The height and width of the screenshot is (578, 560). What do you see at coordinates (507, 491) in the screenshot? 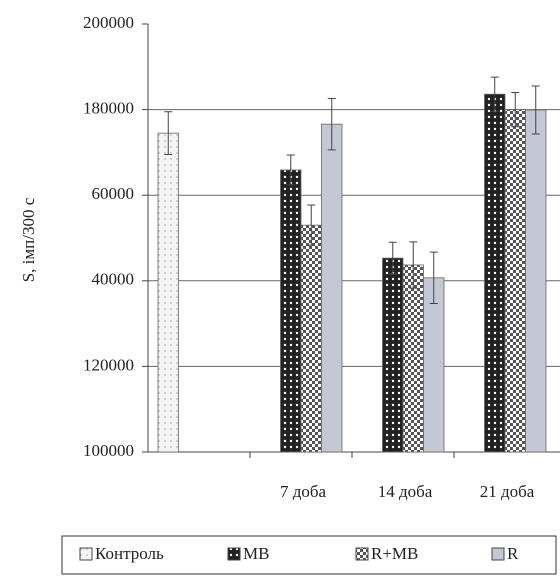
I see `x-tick-label: 21 доба` at bounding box center [507, 491].